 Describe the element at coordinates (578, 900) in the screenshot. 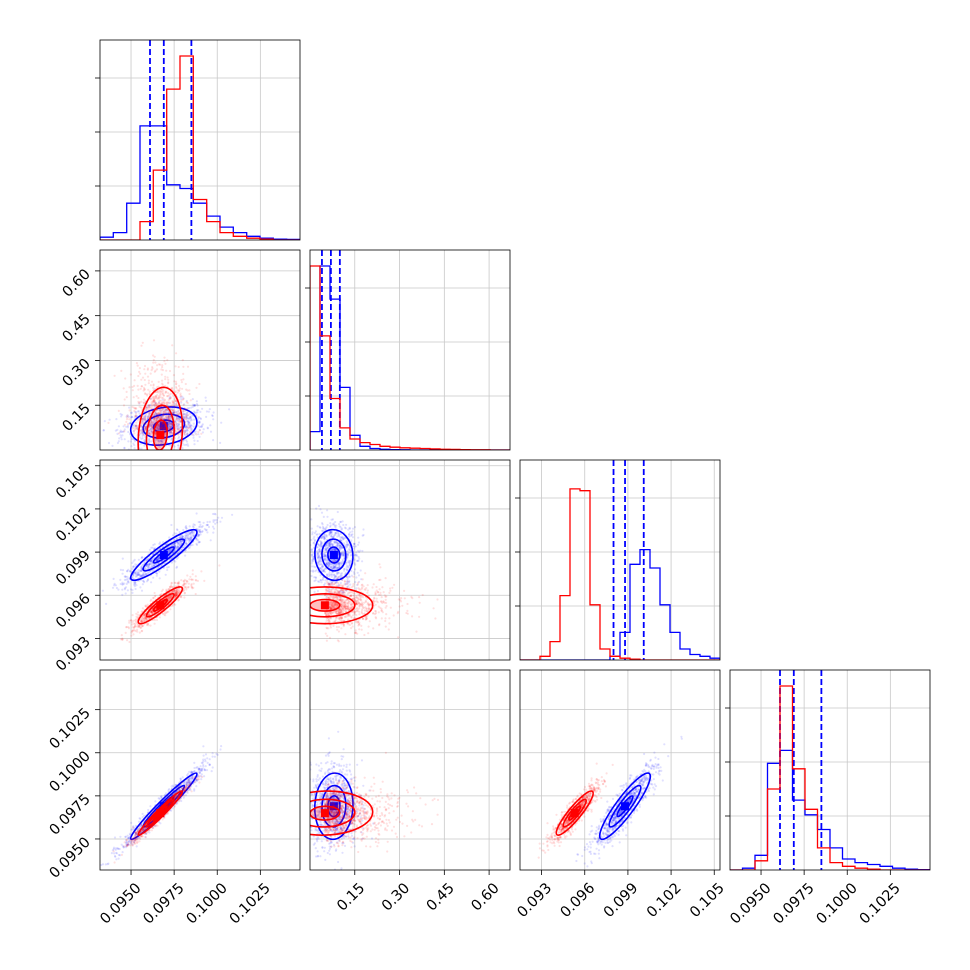

I see `x-tick-label: 0.096` at that location.